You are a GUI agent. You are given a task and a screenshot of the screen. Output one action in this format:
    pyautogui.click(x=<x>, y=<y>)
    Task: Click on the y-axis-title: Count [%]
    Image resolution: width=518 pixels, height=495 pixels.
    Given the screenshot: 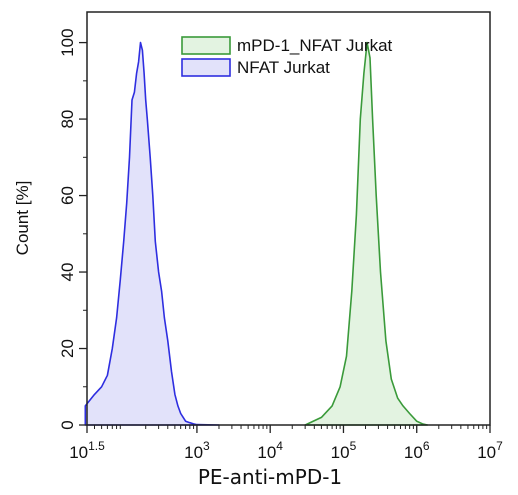 What is the action you would take?
    pyautogui.click(x=22, y=218)
    